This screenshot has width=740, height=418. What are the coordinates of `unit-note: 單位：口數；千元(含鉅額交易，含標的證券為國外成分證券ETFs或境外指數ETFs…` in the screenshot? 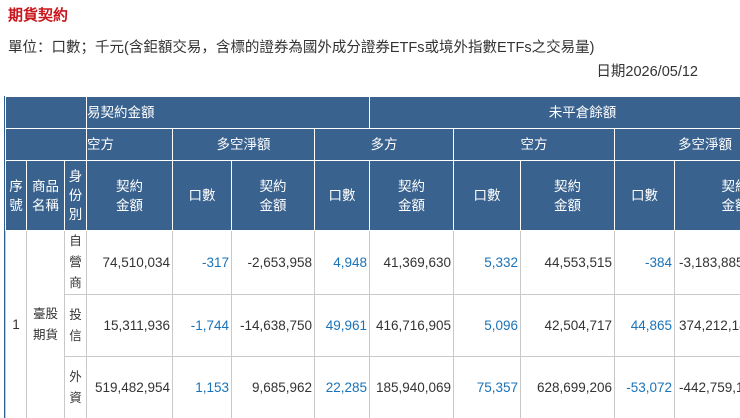 It's located at (301, 48).